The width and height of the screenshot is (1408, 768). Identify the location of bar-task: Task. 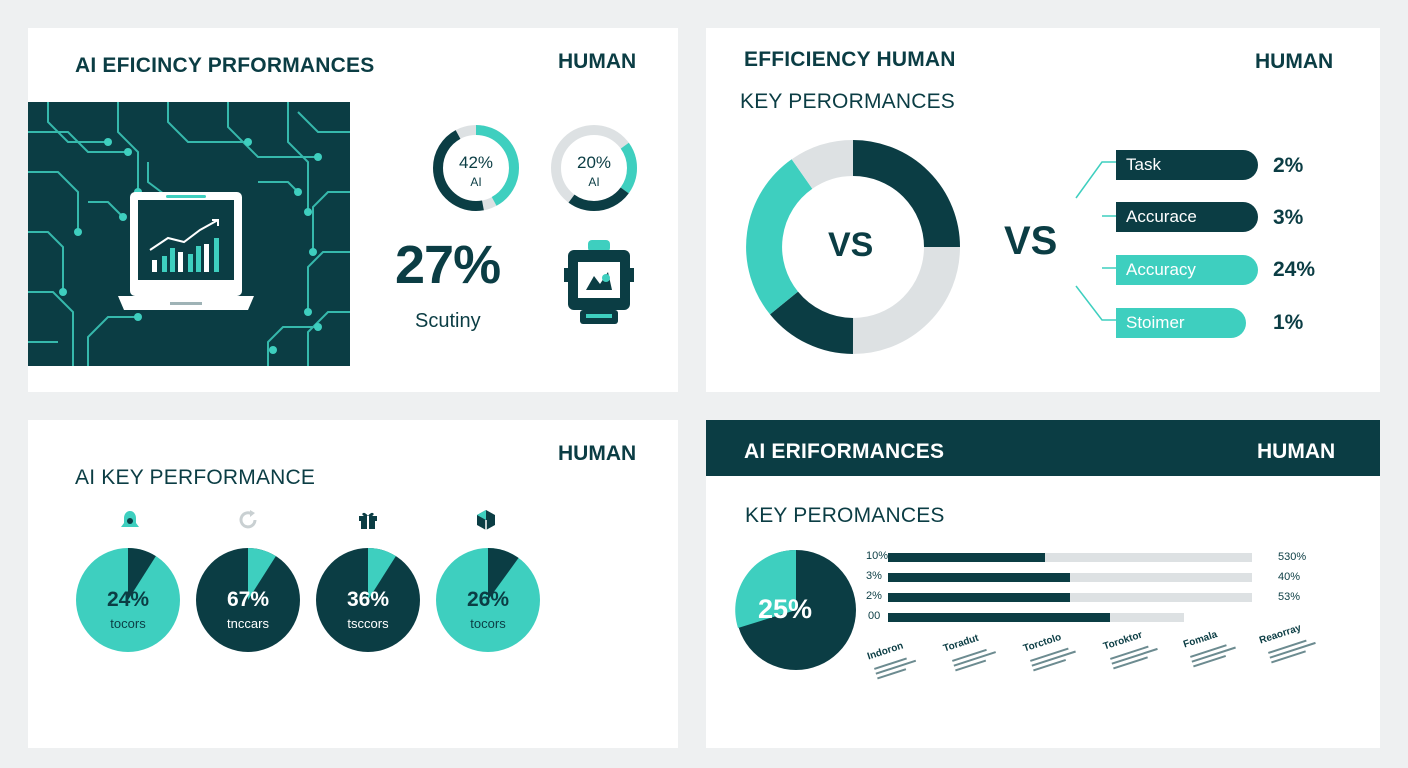
(1187, 165).